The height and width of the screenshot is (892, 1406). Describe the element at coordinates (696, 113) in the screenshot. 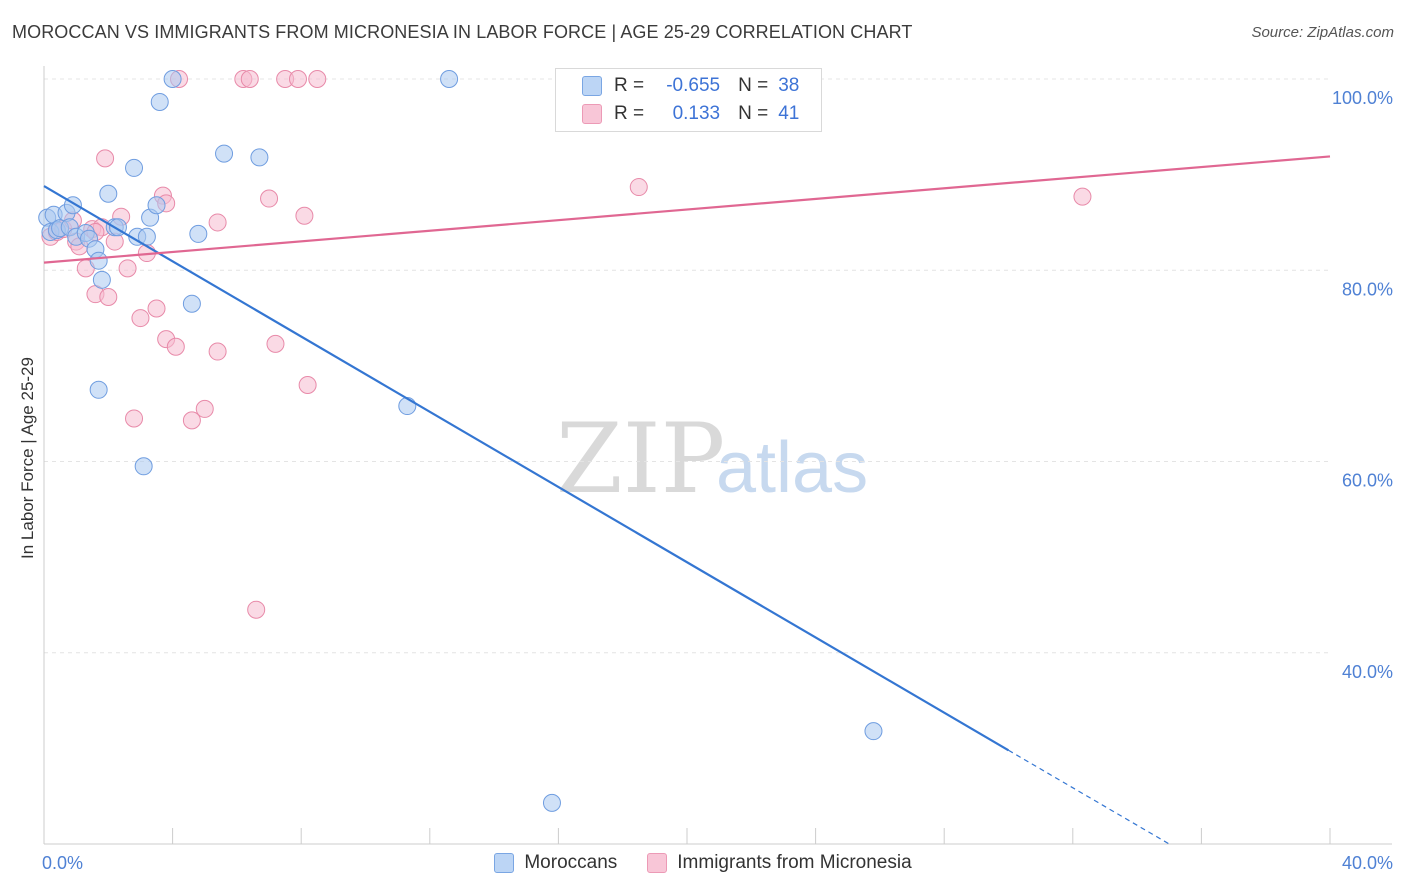

I see `legend-r-value: 0.133` at that location.